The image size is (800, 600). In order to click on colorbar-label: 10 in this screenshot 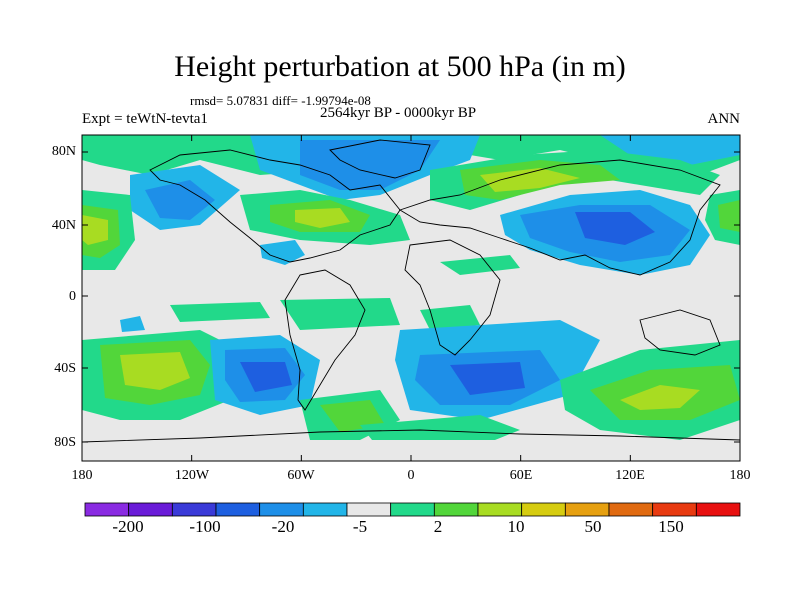, I will do `click(516, 526)`.